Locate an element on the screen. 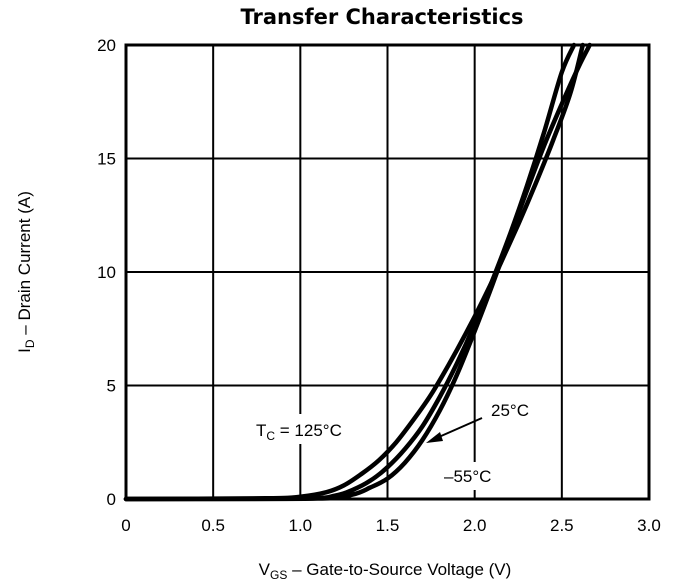 This screenshot has width=682, height=582. annotation-tc-rest: = 125°C is located at coordinates (308, 430).